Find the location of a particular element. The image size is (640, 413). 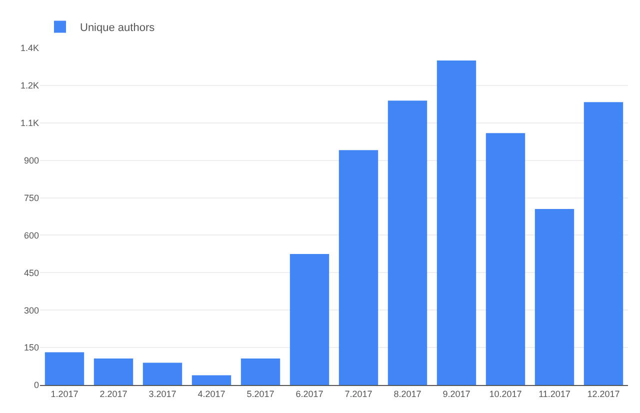

x-tick-label: 12.2017 is located at coordinates (603, 393).